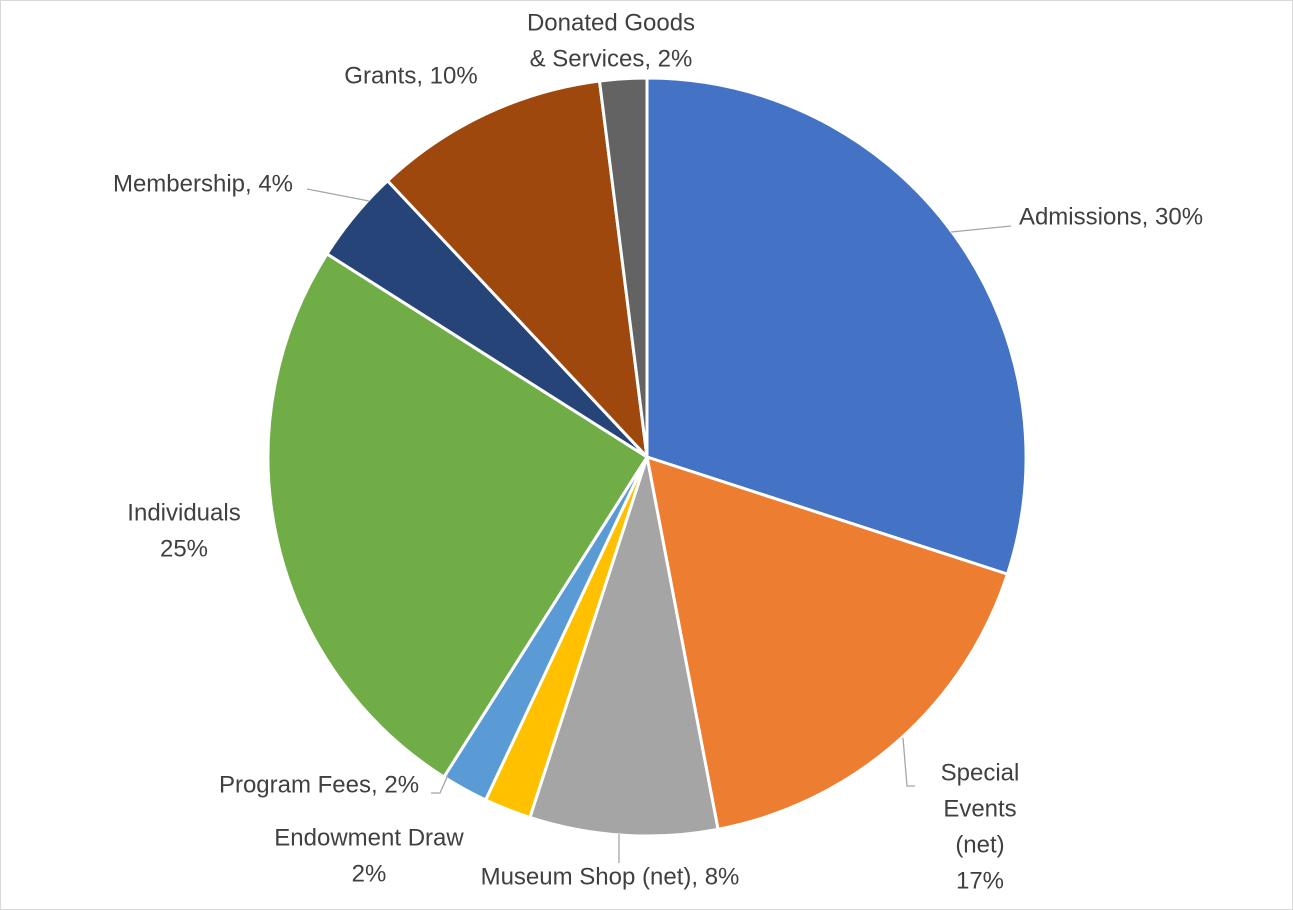  I want to click on data-label-line: (net), so click(979, 845).